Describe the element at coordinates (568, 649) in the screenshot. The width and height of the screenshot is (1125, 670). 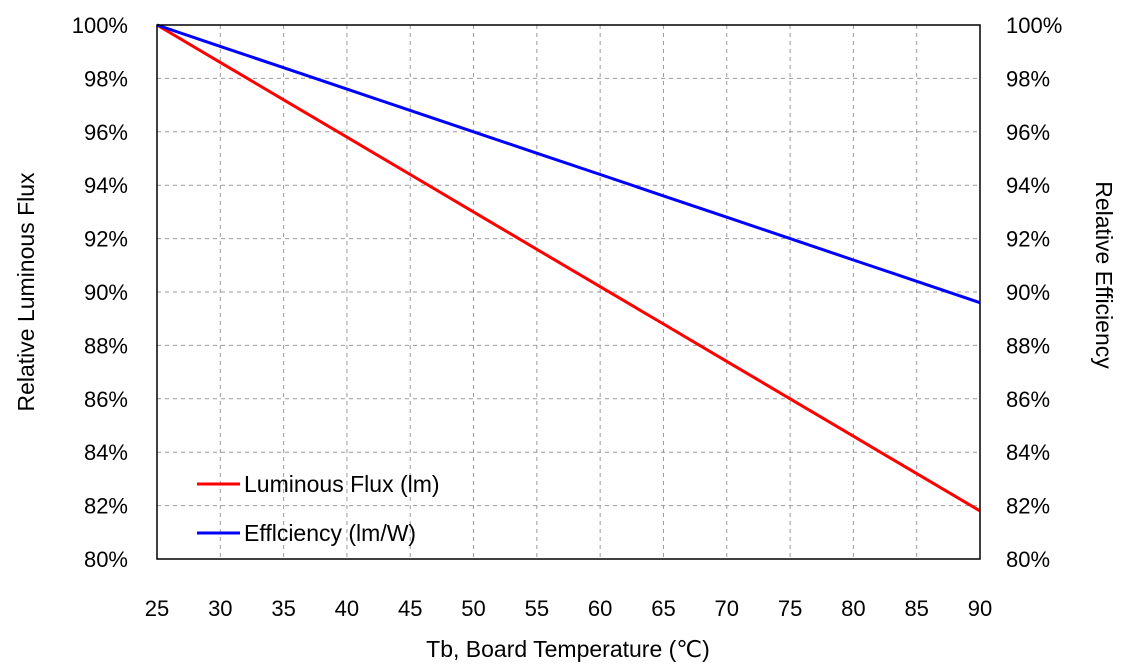
I see `x-axis-title: Tb, Board Temperature (℃)` at that location.